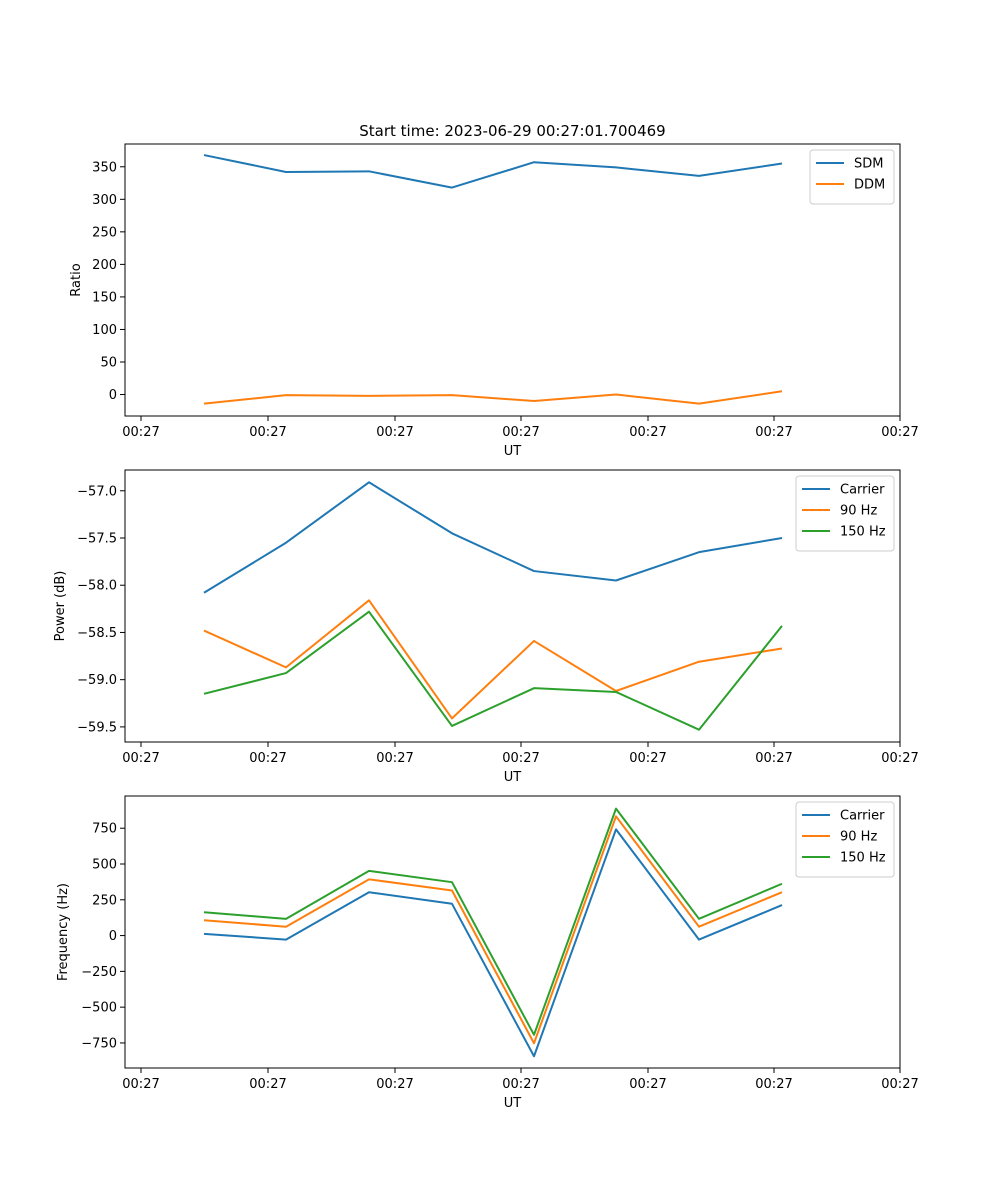 The width and height of the screenshot is (1000, 1200). Describe the element at coordinates (99, 1008) in the screenshot. I see `y-tick-label: −500` at that location.